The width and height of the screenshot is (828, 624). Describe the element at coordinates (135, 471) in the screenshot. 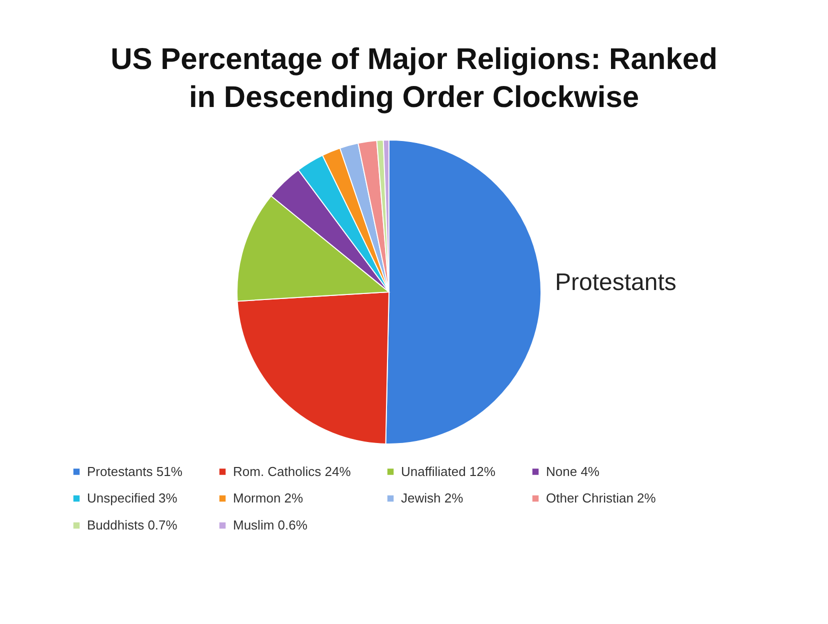

I see `legend-label: Protestants 51%` at that location.